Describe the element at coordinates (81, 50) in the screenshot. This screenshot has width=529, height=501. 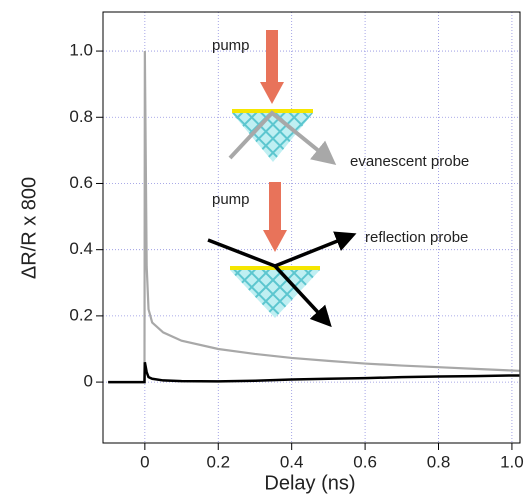
I see `y-tick-label: 1.0` at that location.